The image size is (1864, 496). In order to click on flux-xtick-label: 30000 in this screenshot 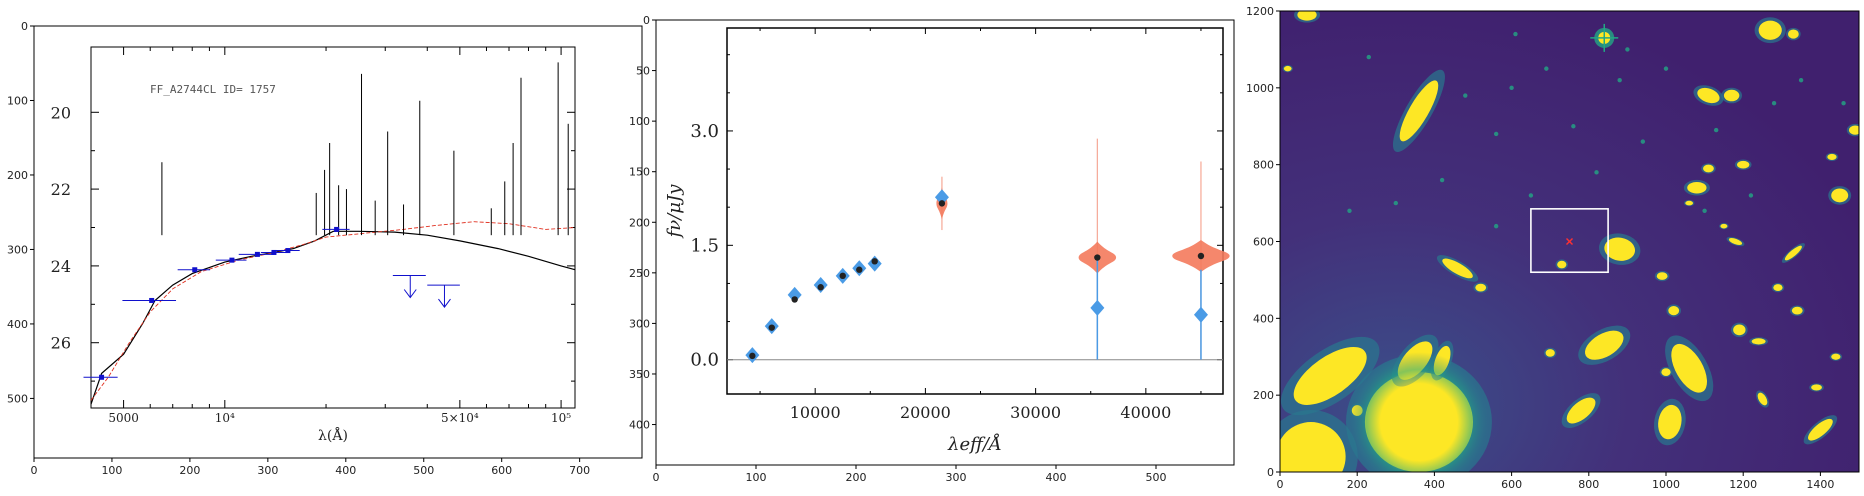, I will do `click(1035, 412)`.